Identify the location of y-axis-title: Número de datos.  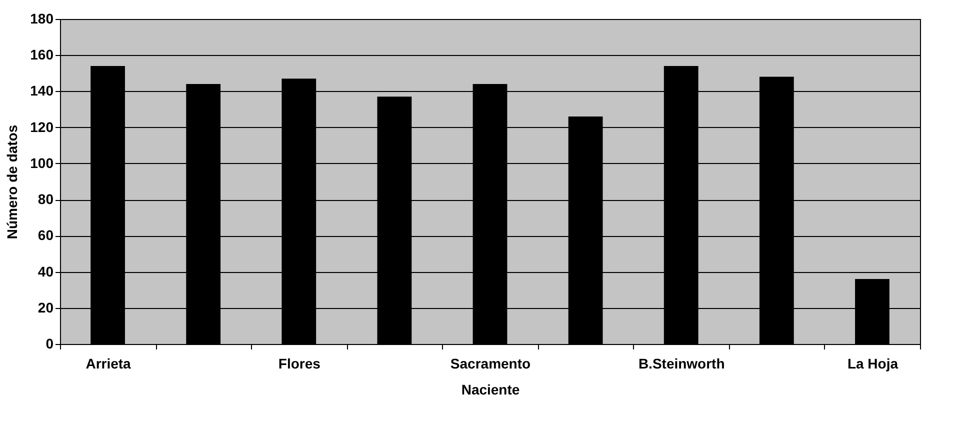
(12, 182).